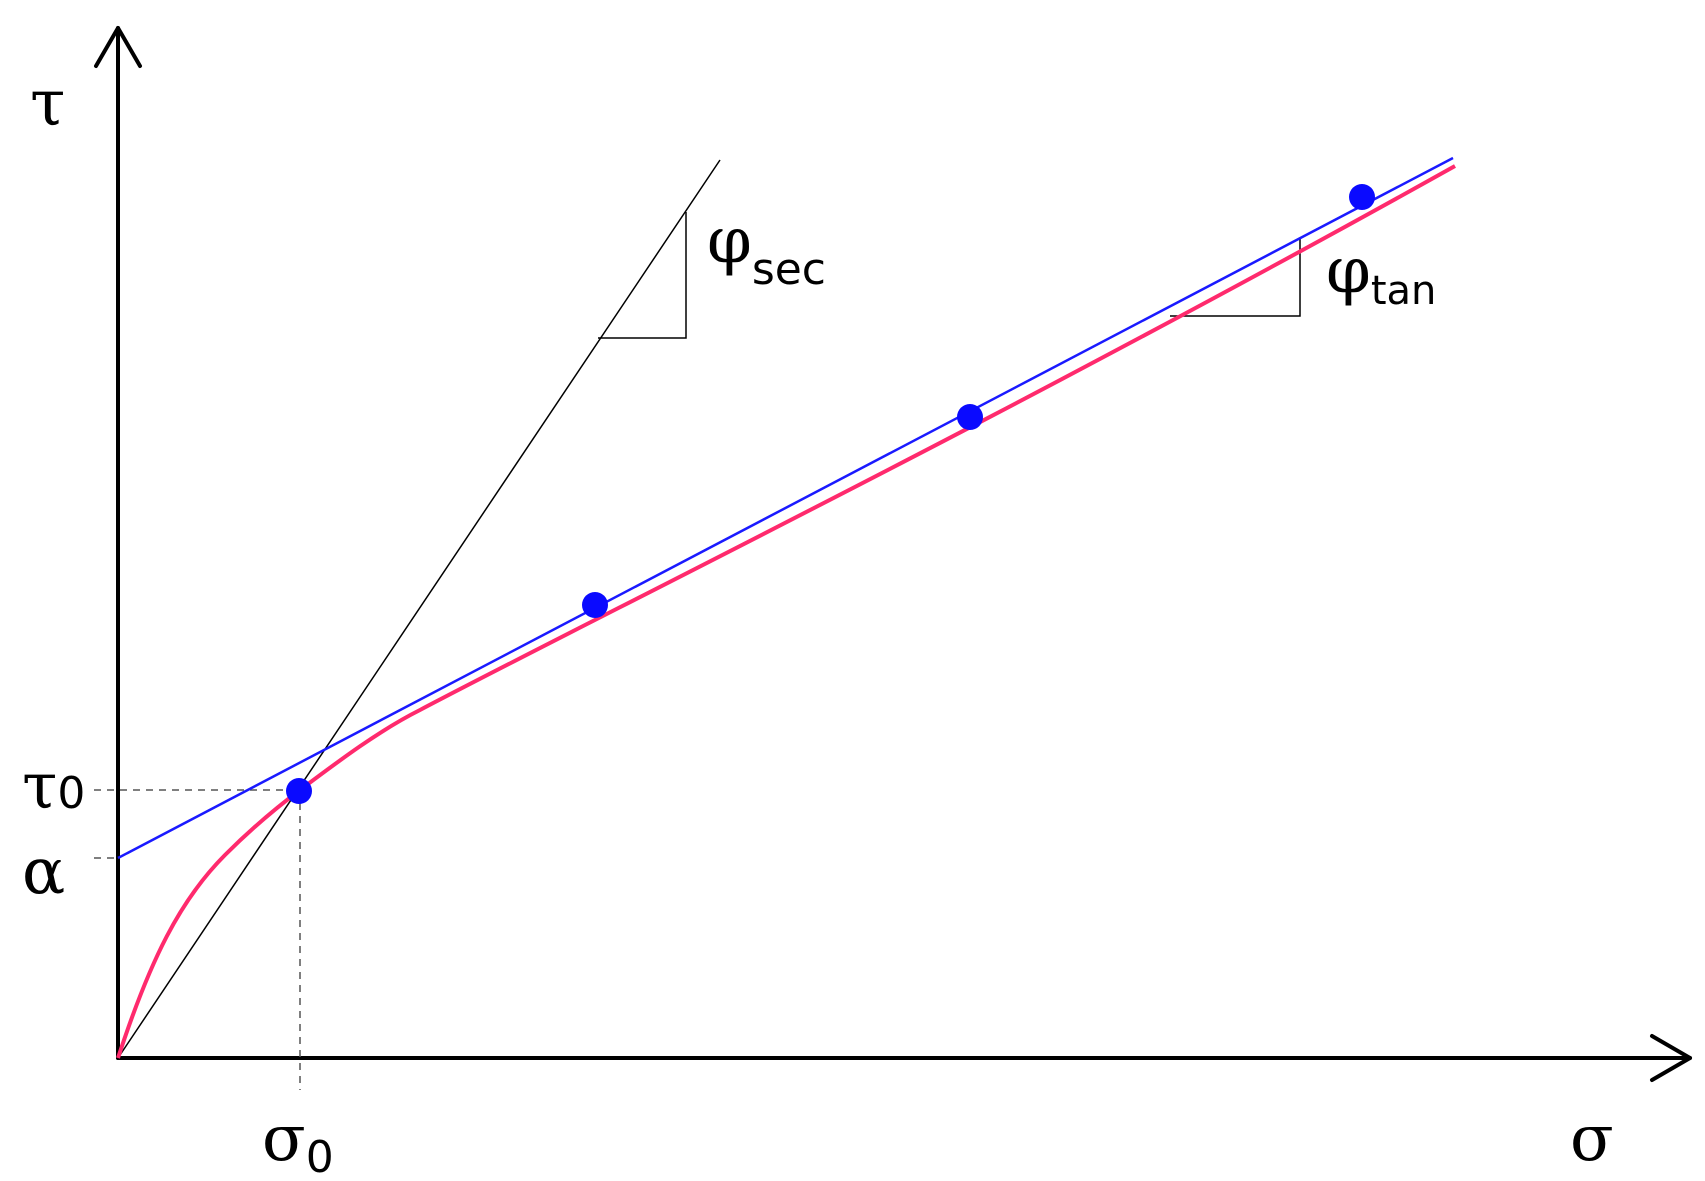 This screenshot has width=1705, height=1181. What do you see at coordinates (1592, 1139) in the screenshot?
I see `x-axis-label: σ` at bounding box center [1592, 1139].